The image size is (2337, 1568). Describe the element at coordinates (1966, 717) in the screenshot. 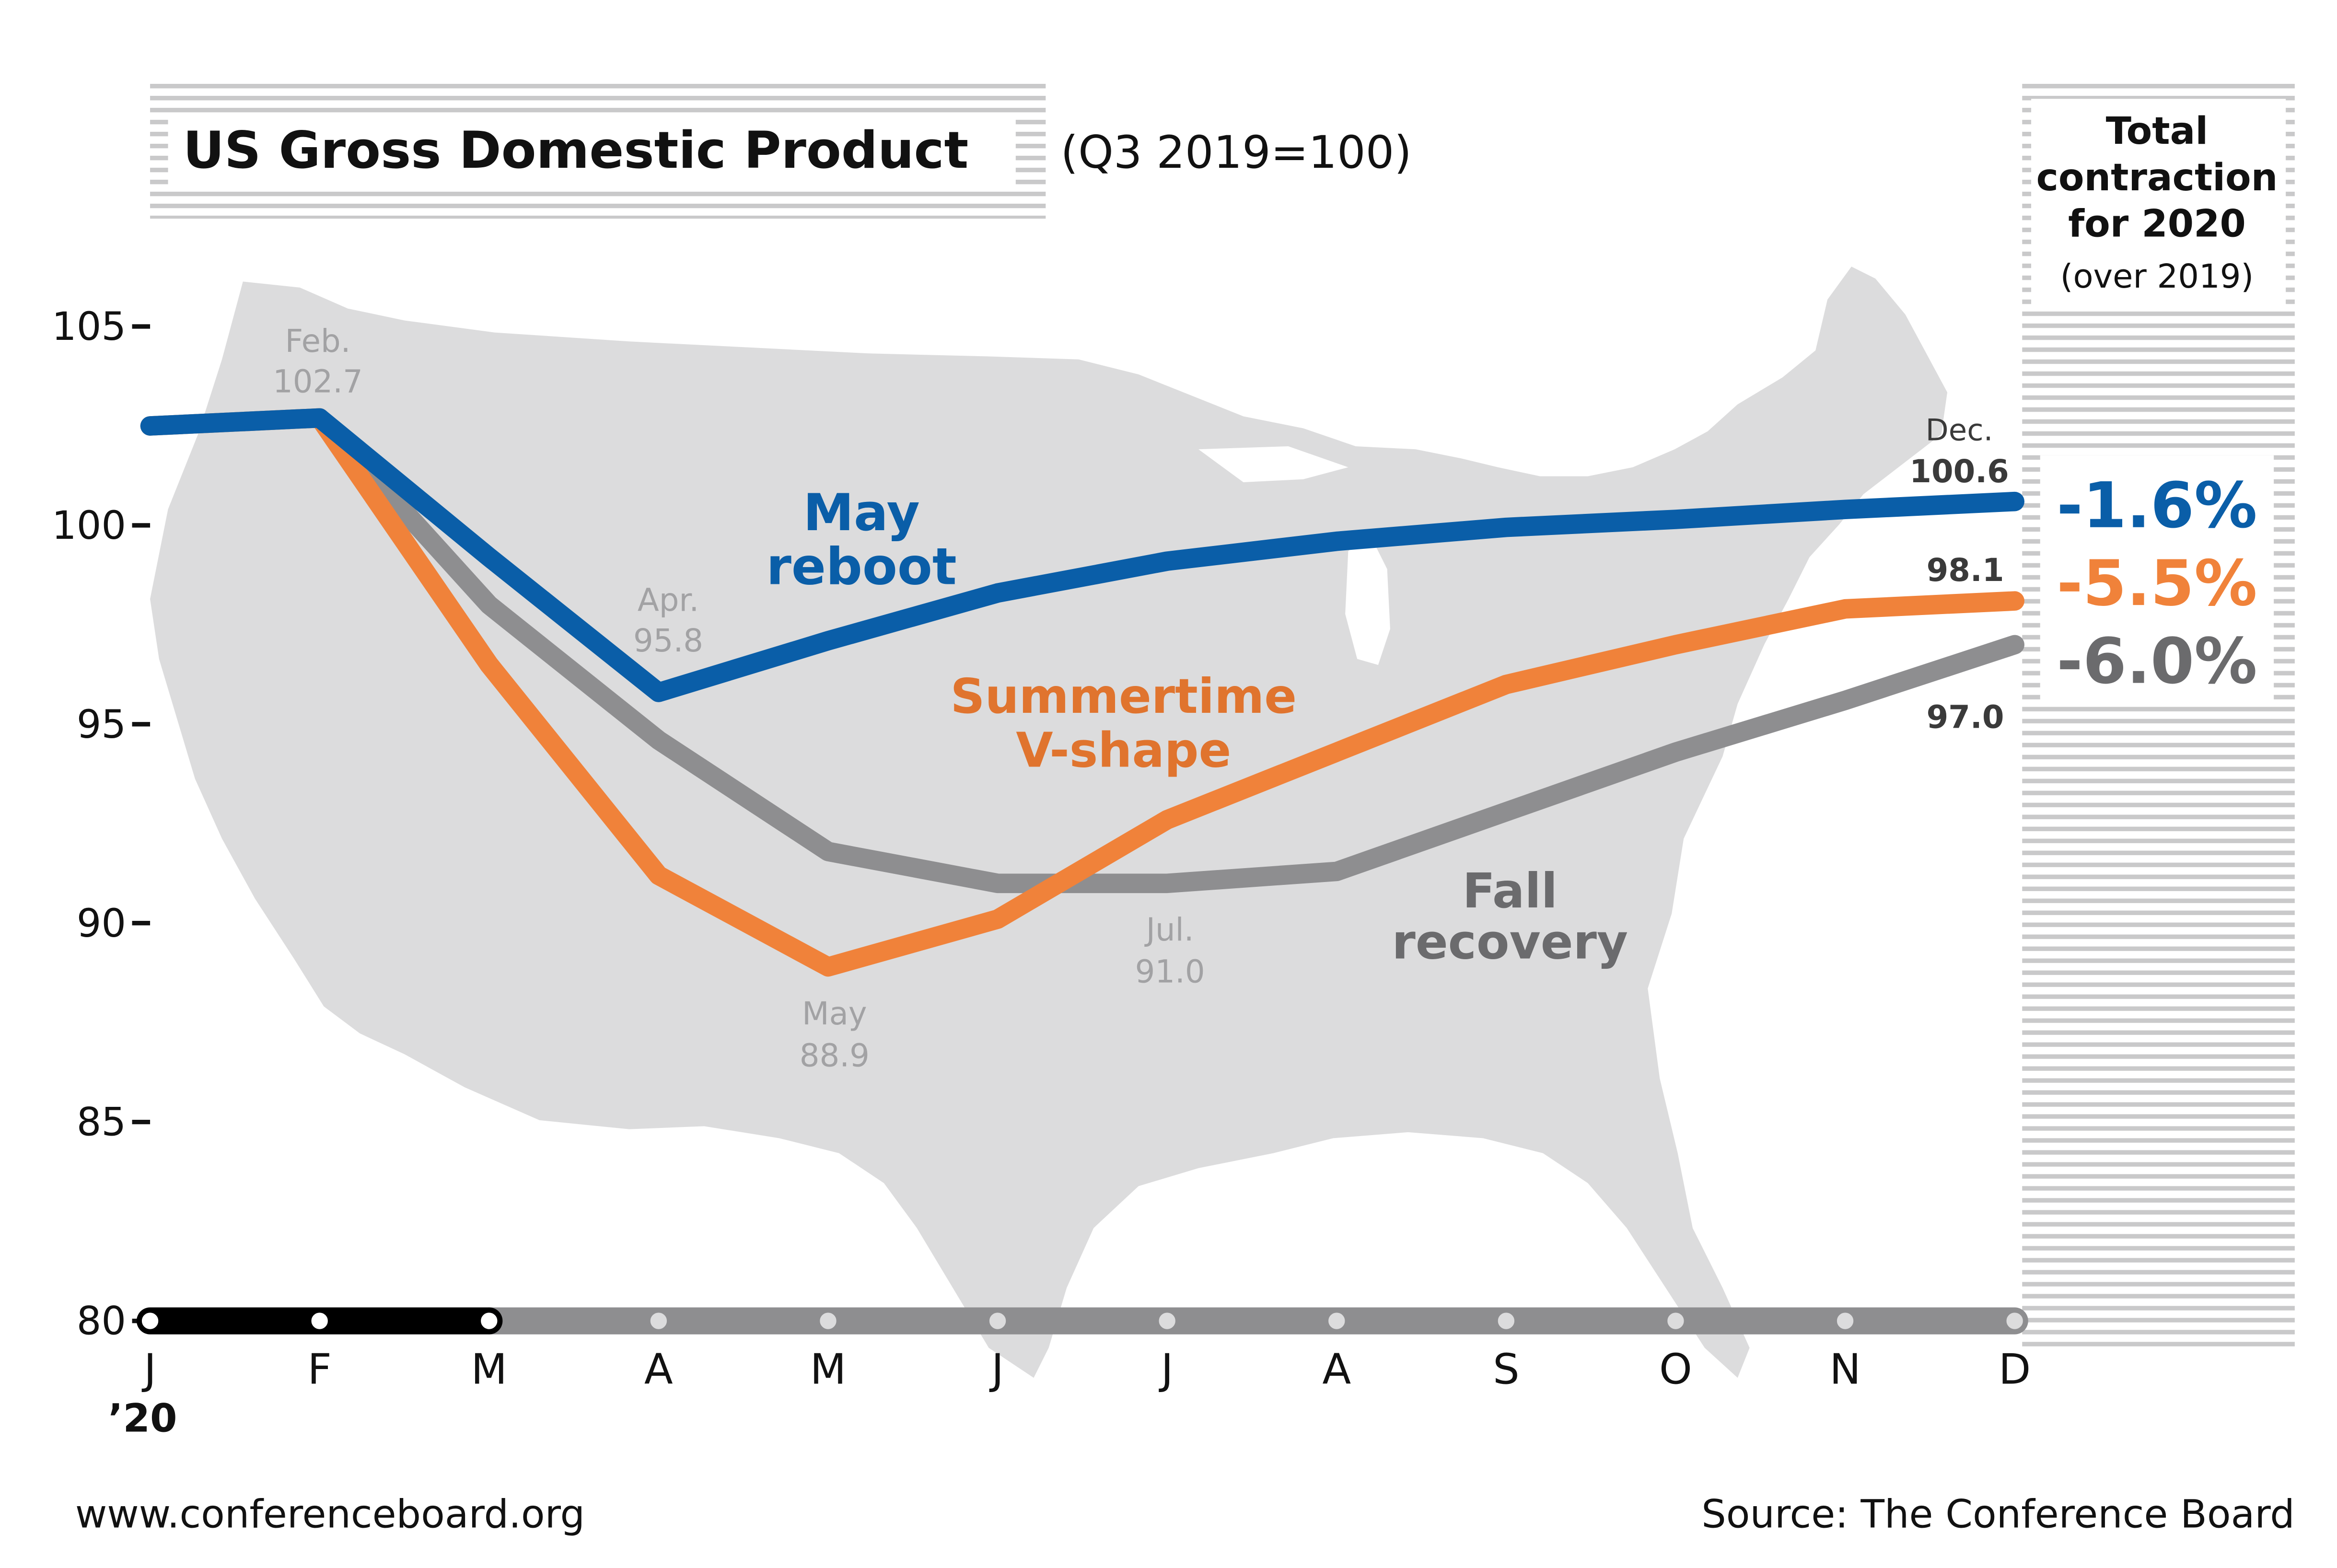

I see `annot-dec-gray-value: 97.0` at that location.